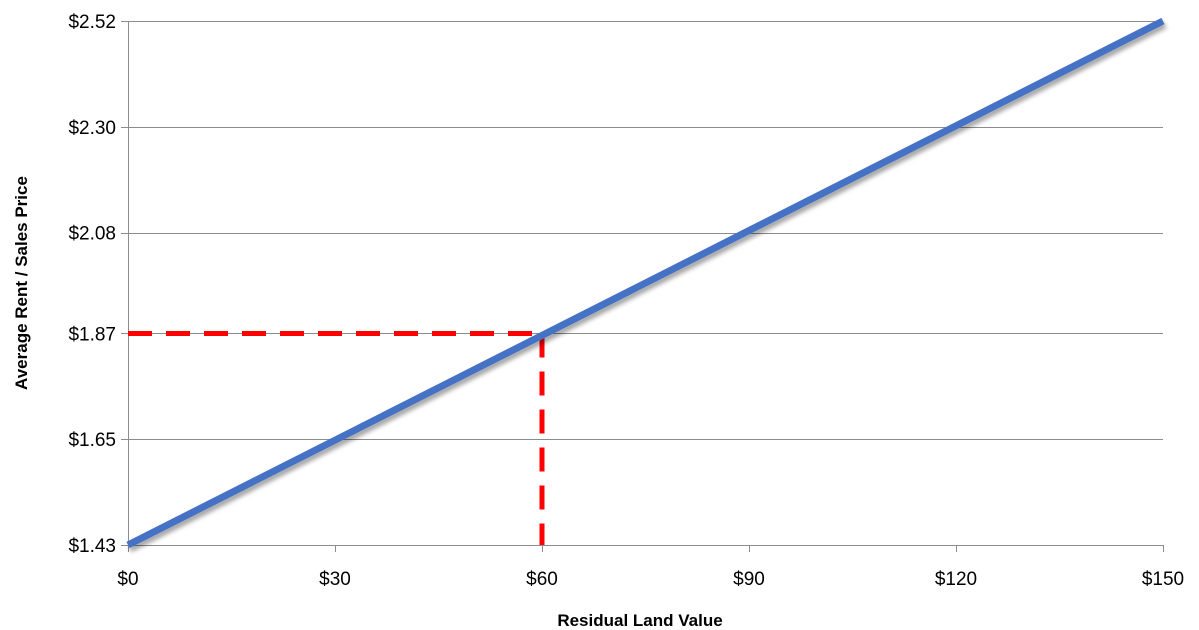 The width and height of the screenshot is (1199, 630). What do you see at coordinates (92, 440) in the screenshot?
I see `y-tick-label: $1.65` at bounding box center [92, 440].